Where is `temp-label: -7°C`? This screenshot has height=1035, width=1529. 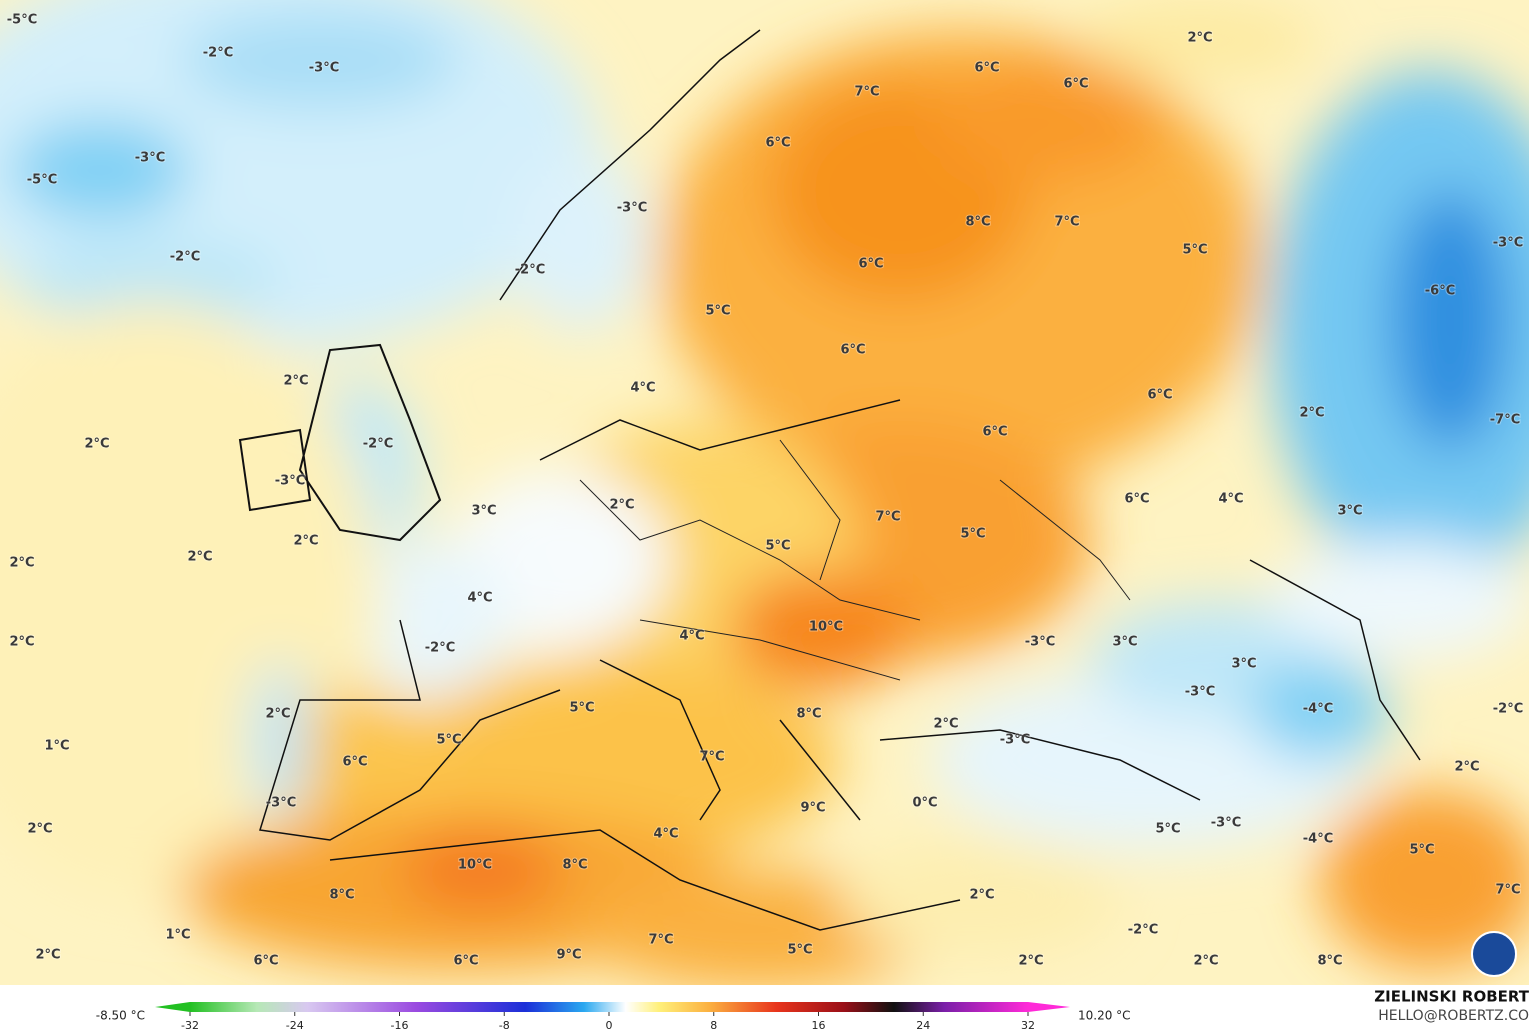 temp-label: -7°C is located at coordinates (1505, 420).